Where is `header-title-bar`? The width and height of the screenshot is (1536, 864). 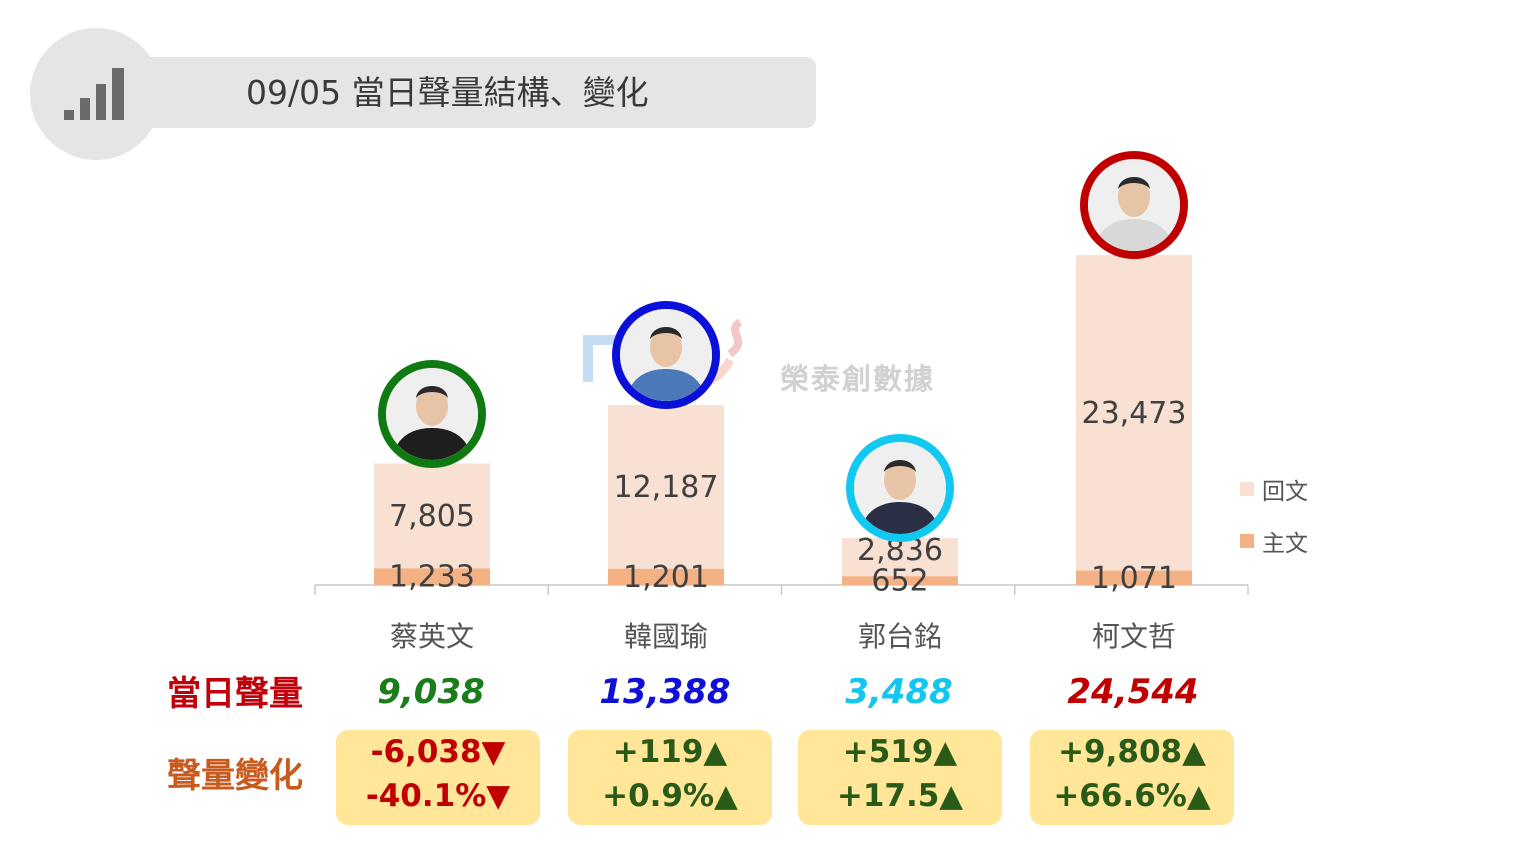
header-title-bar is located at coordinates (453, 92).